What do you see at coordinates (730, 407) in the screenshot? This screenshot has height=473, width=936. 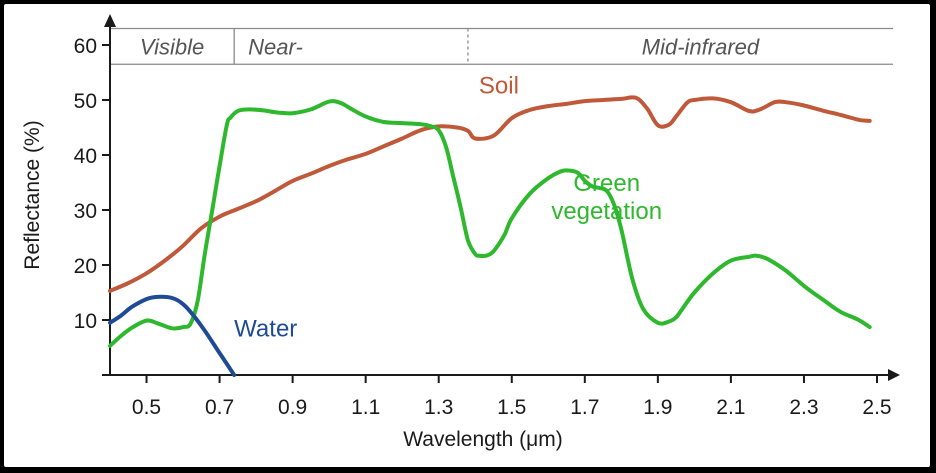 I see `x-tick-label: 2.1` at bounding box center [730, 407].